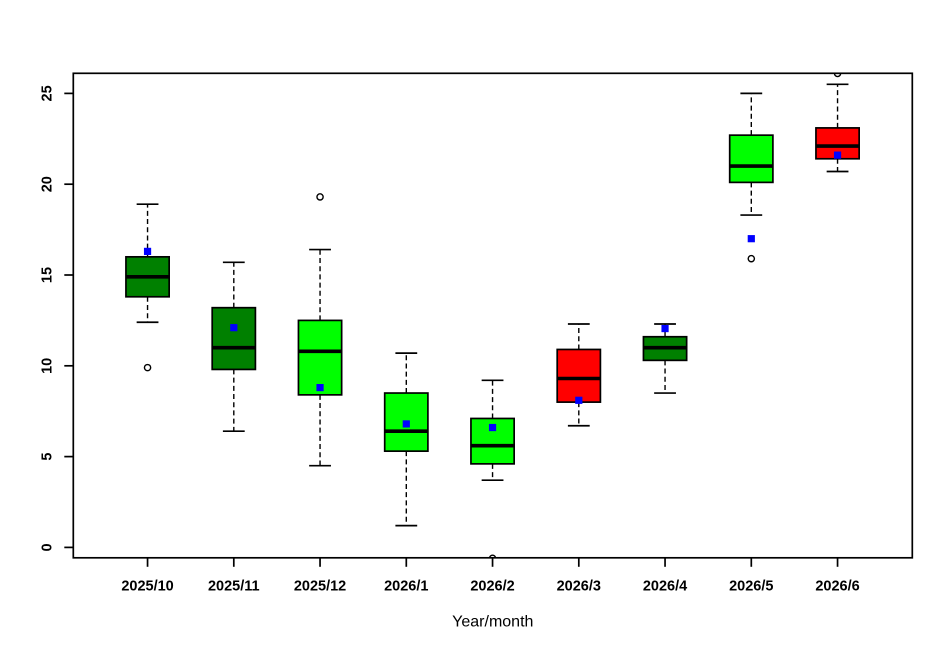 The width and height of the screenshot is (950, 655). Describe the element at coordinates (406, 587) in the screenshot. I see `x-axis-category-label: 2026/1` at that location.